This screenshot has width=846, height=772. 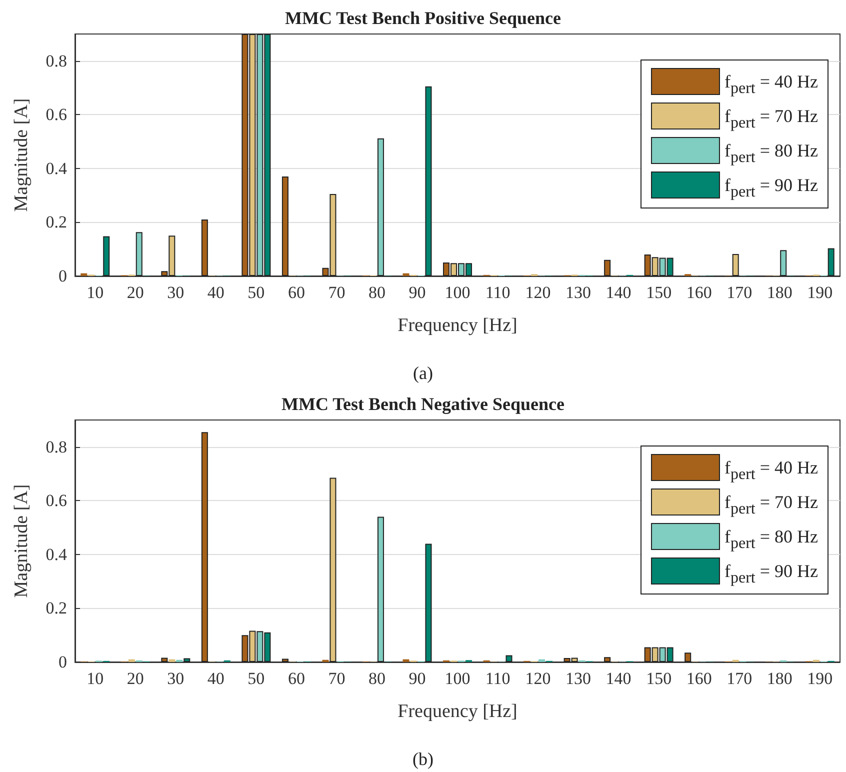 I want to click on text: (a), so click(x=423, y=373).